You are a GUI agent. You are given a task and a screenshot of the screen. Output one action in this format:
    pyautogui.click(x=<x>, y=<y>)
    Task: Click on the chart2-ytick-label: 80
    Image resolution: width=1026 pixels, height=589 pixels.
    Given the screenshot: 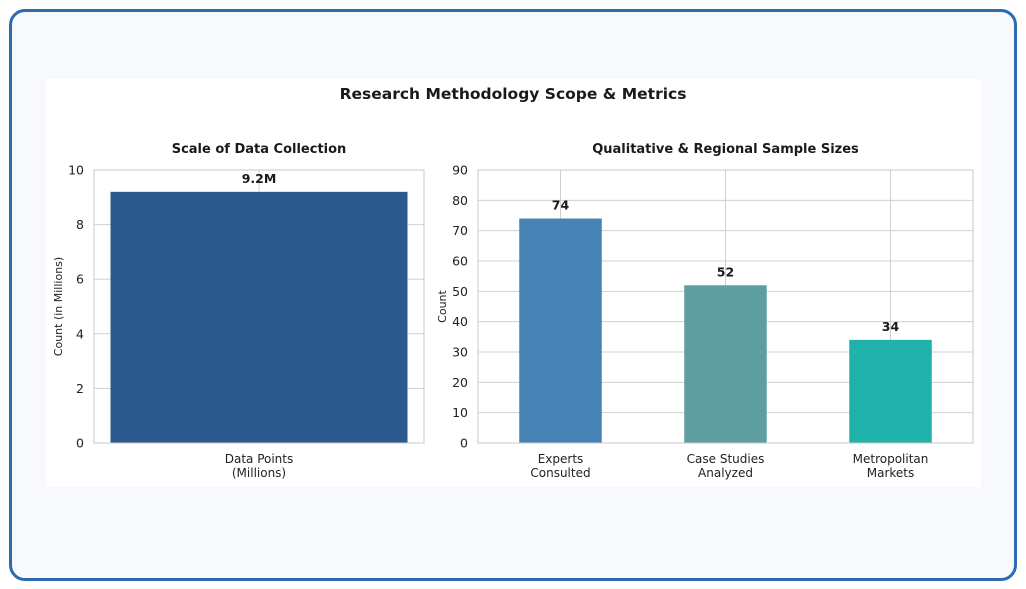 What is the action you would take?
    pyautogui.click(x=460, y=200)
    